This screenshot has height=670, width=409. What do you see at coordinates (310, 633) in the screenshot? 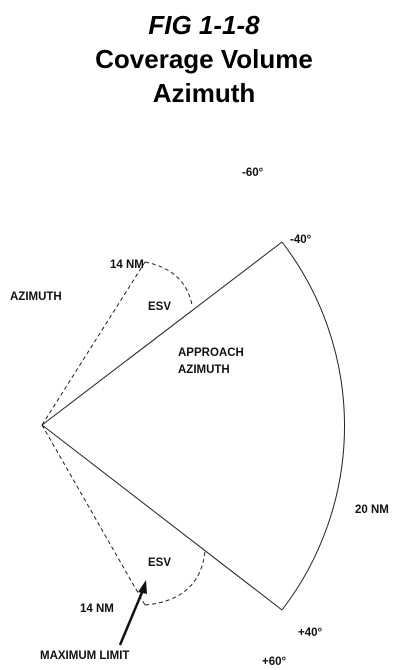
I see `angle-label: +40°` at bounding box center [310, 633].